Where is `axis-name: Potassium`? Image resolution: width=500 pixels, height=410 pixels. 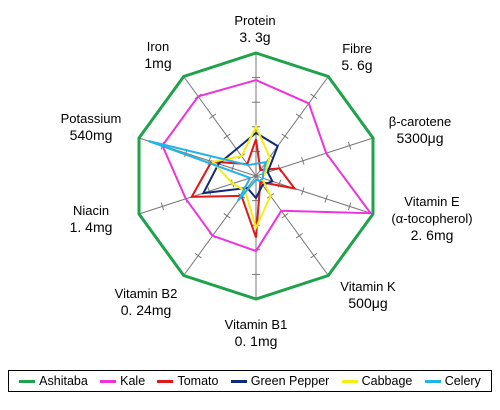 axis-name: Potassium is located at coordinates (91, 118).